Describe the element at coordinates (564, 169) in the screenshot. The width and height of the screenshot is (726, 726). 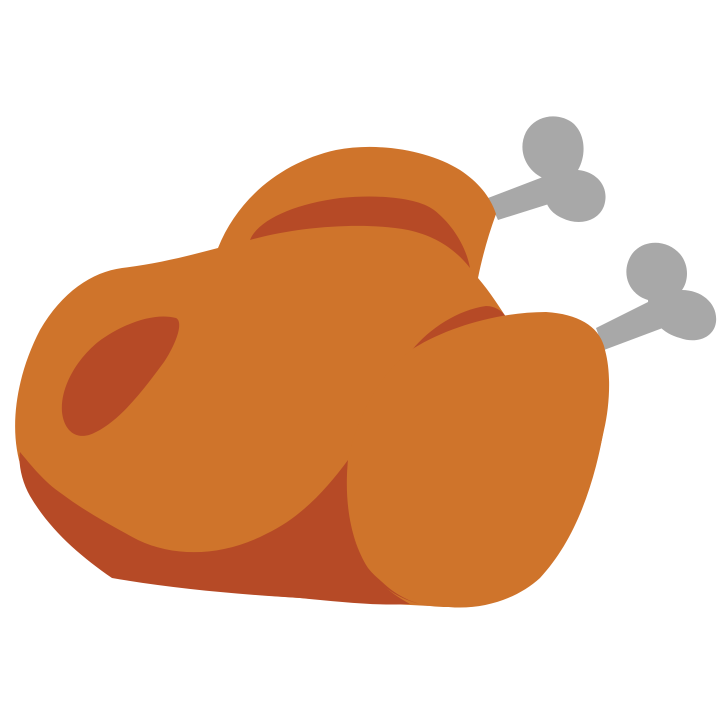
I see `back-bone-knob` at that location.